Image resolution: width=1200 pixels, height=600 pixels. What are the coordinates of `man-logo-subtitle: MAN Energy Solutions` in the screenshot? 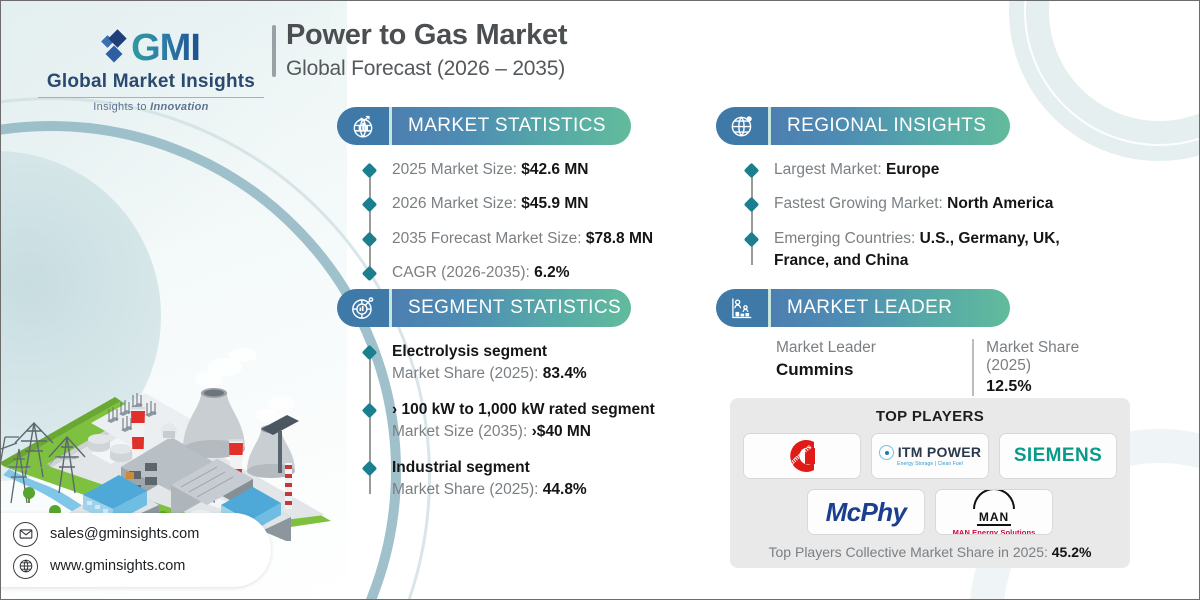 It's located at (994, 531).